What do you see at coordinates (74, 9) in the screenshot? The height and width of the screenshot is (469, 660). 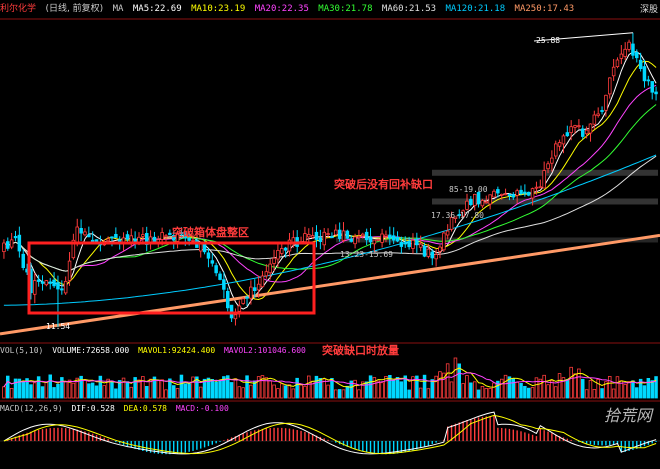 I see `period-label: (日线, 前复权)` at bounding box center [74, 9].